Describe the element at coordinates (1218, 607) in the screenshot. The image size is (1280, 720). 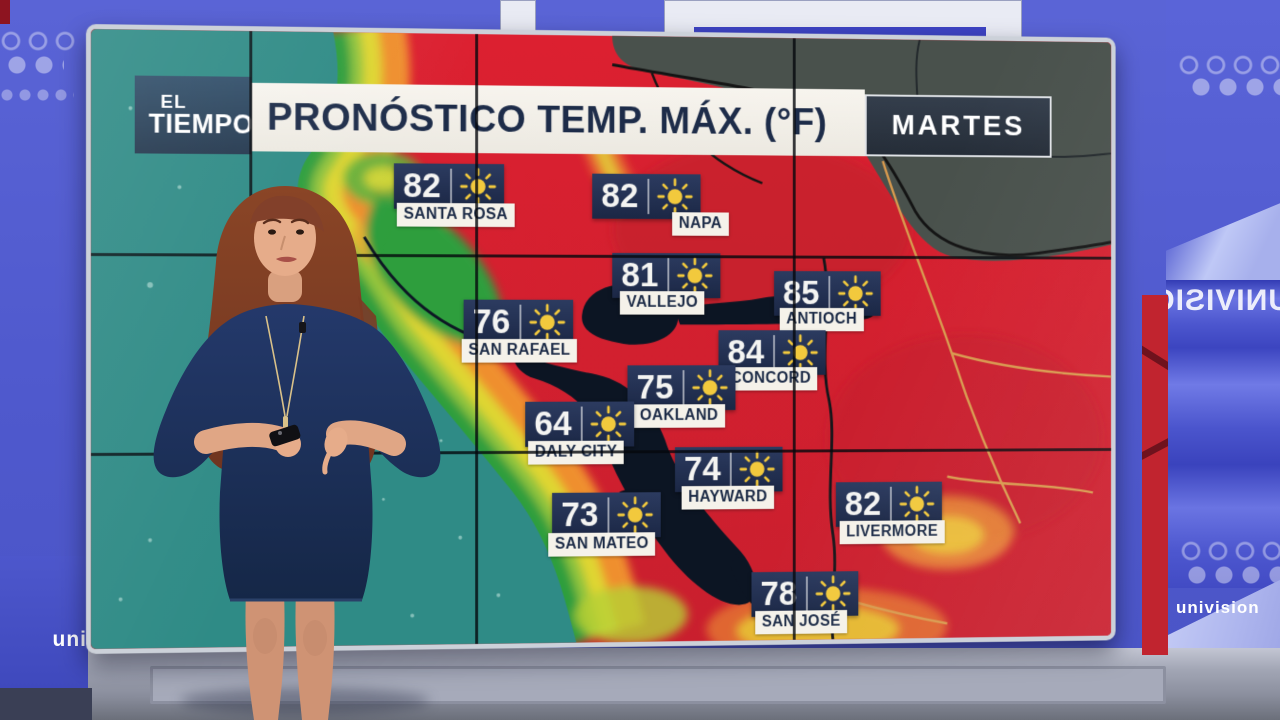
I see `univision-logo-lower: univision` at that location.